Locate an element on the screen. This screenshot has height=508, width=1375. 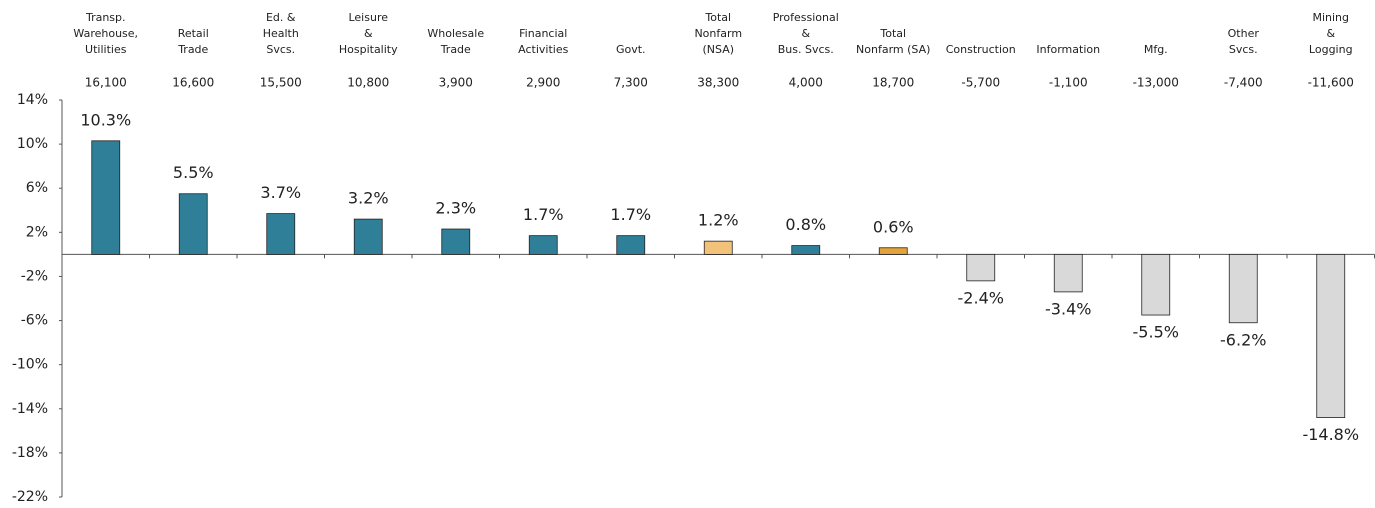
x-category-label: Construction is located at coordinates (981, 49).